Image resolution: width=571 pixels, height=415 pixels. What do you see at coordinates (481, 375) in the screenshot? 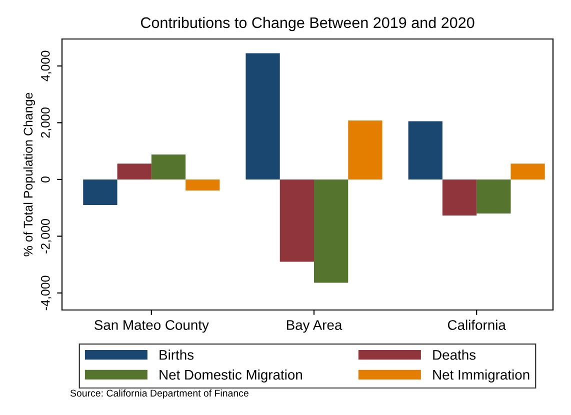
I see `legend-label: Net Immigration` at bounding box center [481, 375].